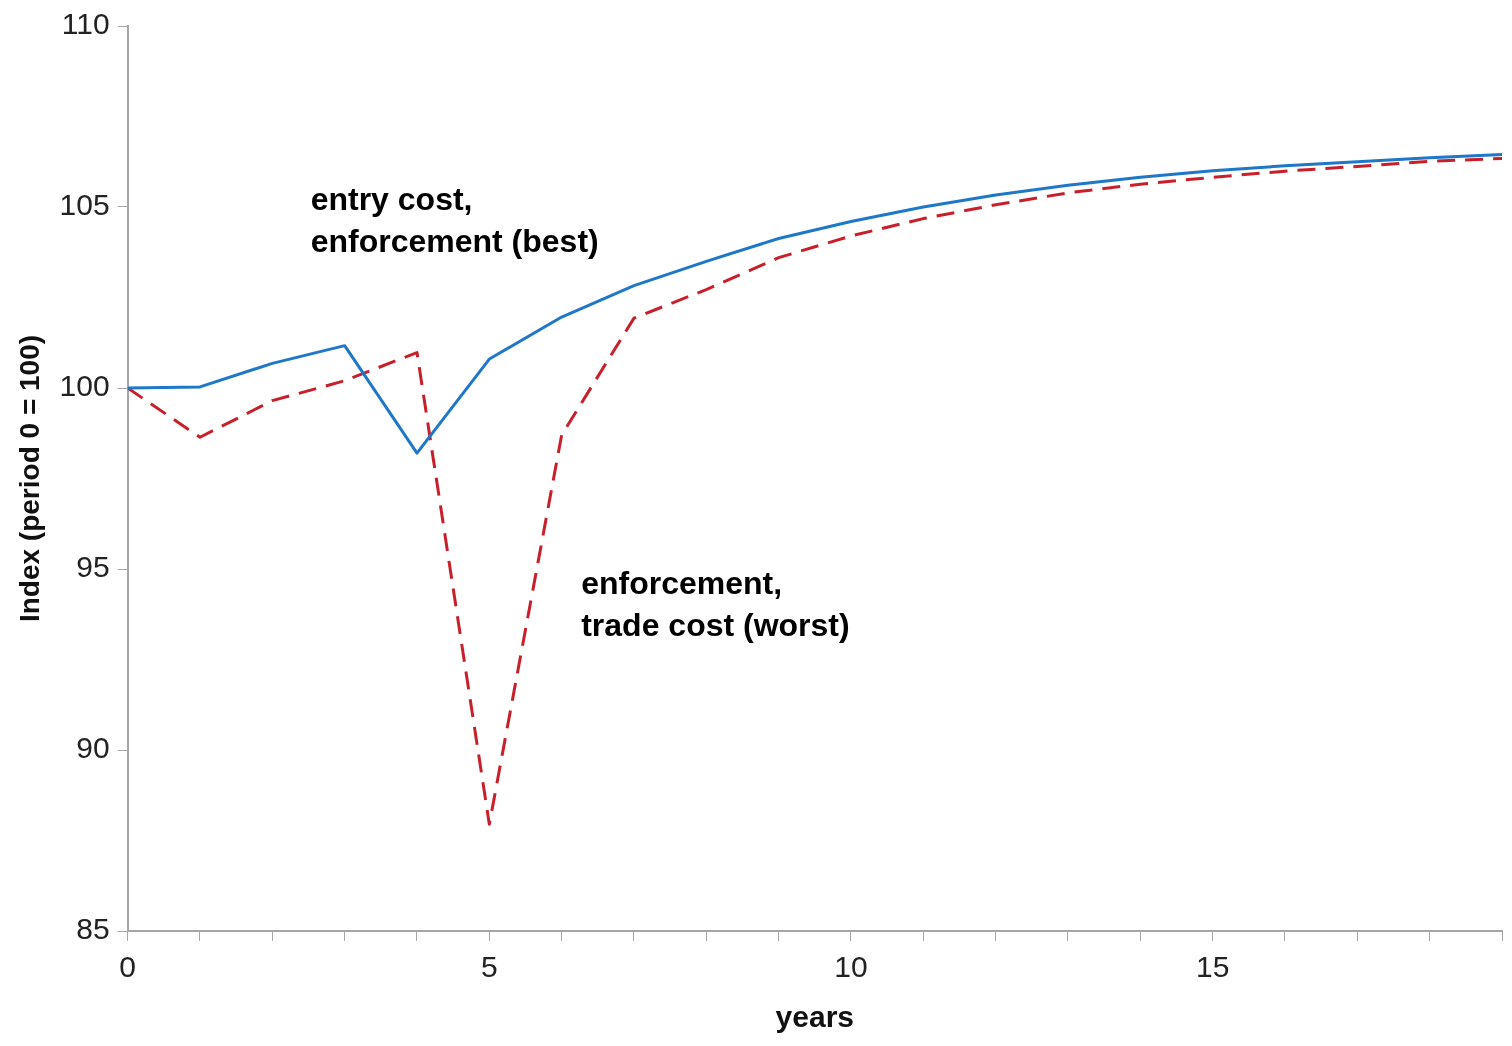  Describe the element at coordinates (489, 967) in the screenshot. I see `x-tick-label: 5` at that location.